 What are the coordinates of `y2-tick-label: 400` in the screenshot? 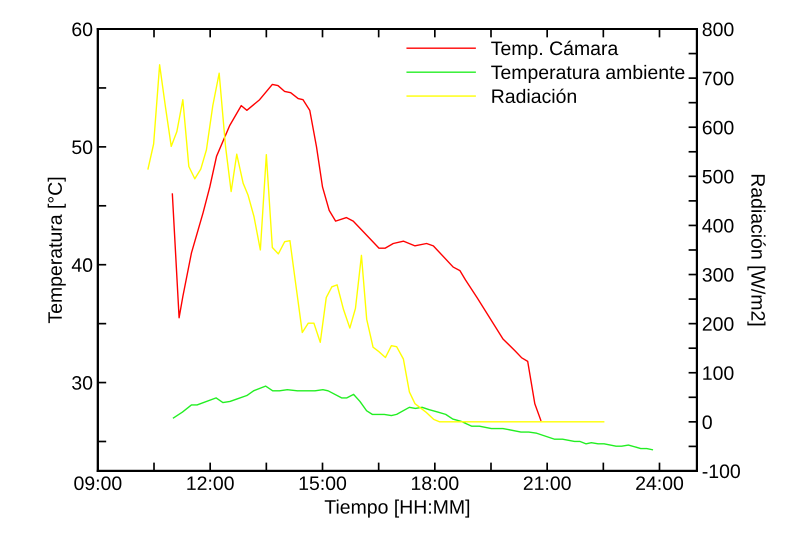 It's located at (718, 225).